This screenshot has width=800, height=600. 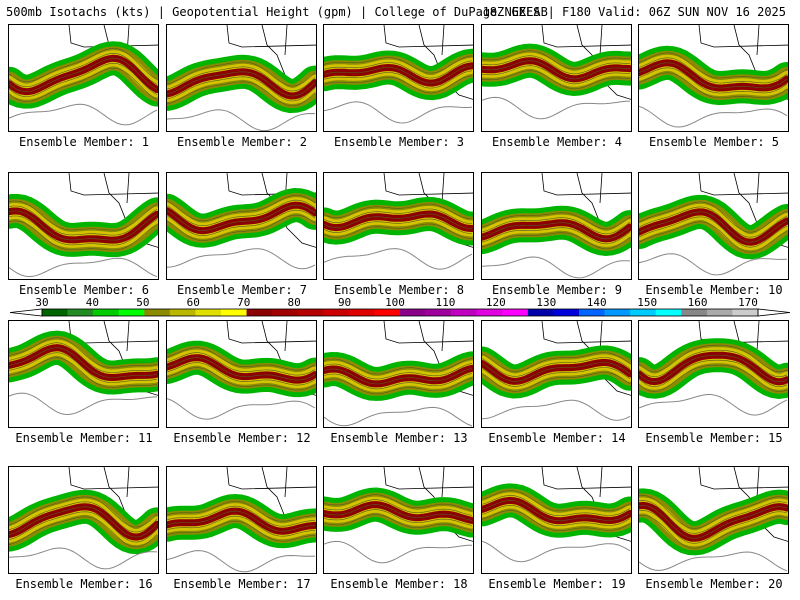 I want to click on colorbar-tick-label: 70, so click(x=244, y=302).